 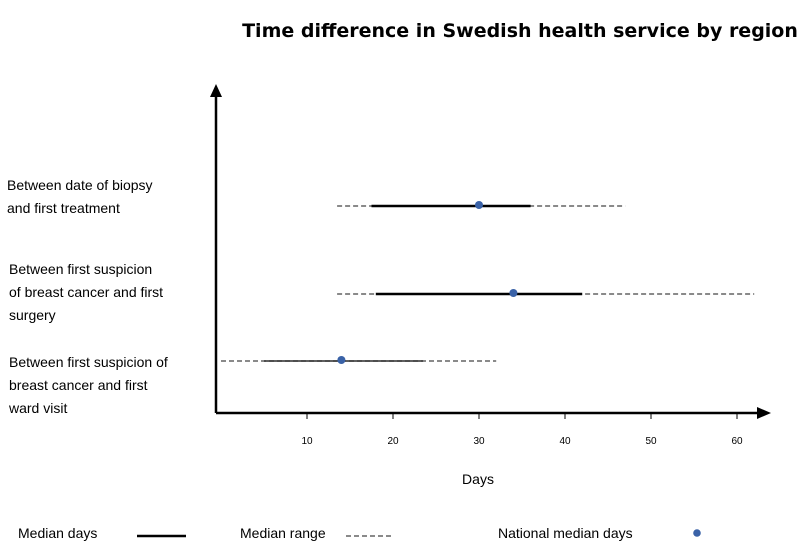 What do you see at coordinates (565, 533) in the screenshot?
I see `legend-label-national-median-days: National median days` at bounding box center [565, 533].